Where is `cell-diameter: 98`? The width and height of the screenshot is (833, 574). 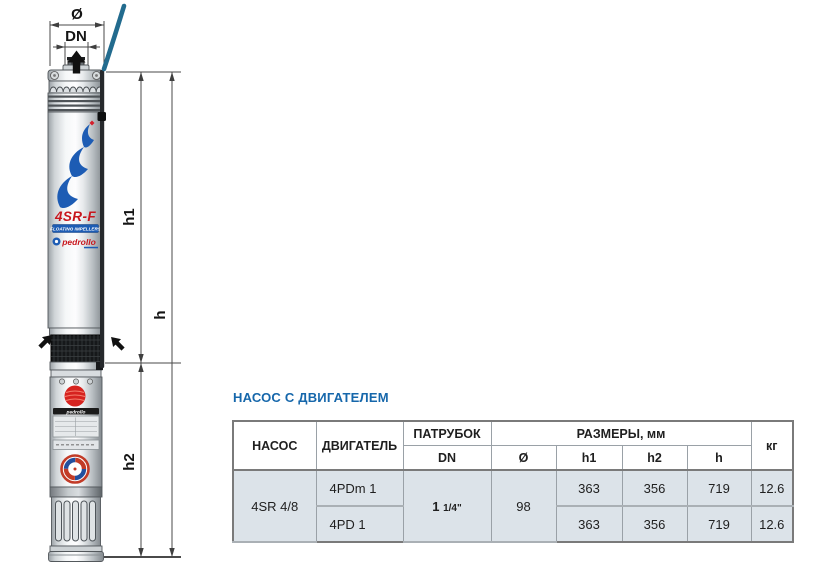 cell-diameter: 98 is located at coordinates (523, 506).